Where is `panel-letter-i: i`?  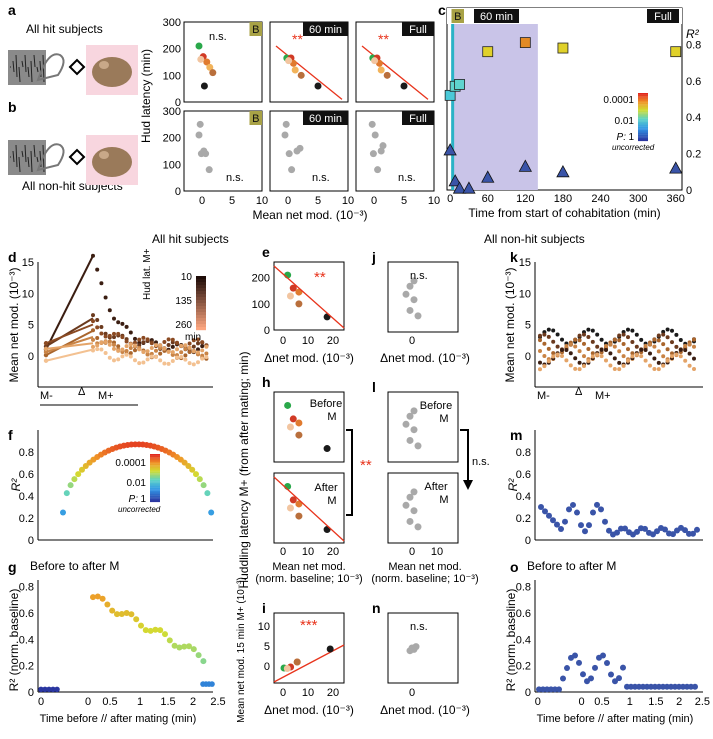 panel-letter-i: i is located at coordinates (264, 608).